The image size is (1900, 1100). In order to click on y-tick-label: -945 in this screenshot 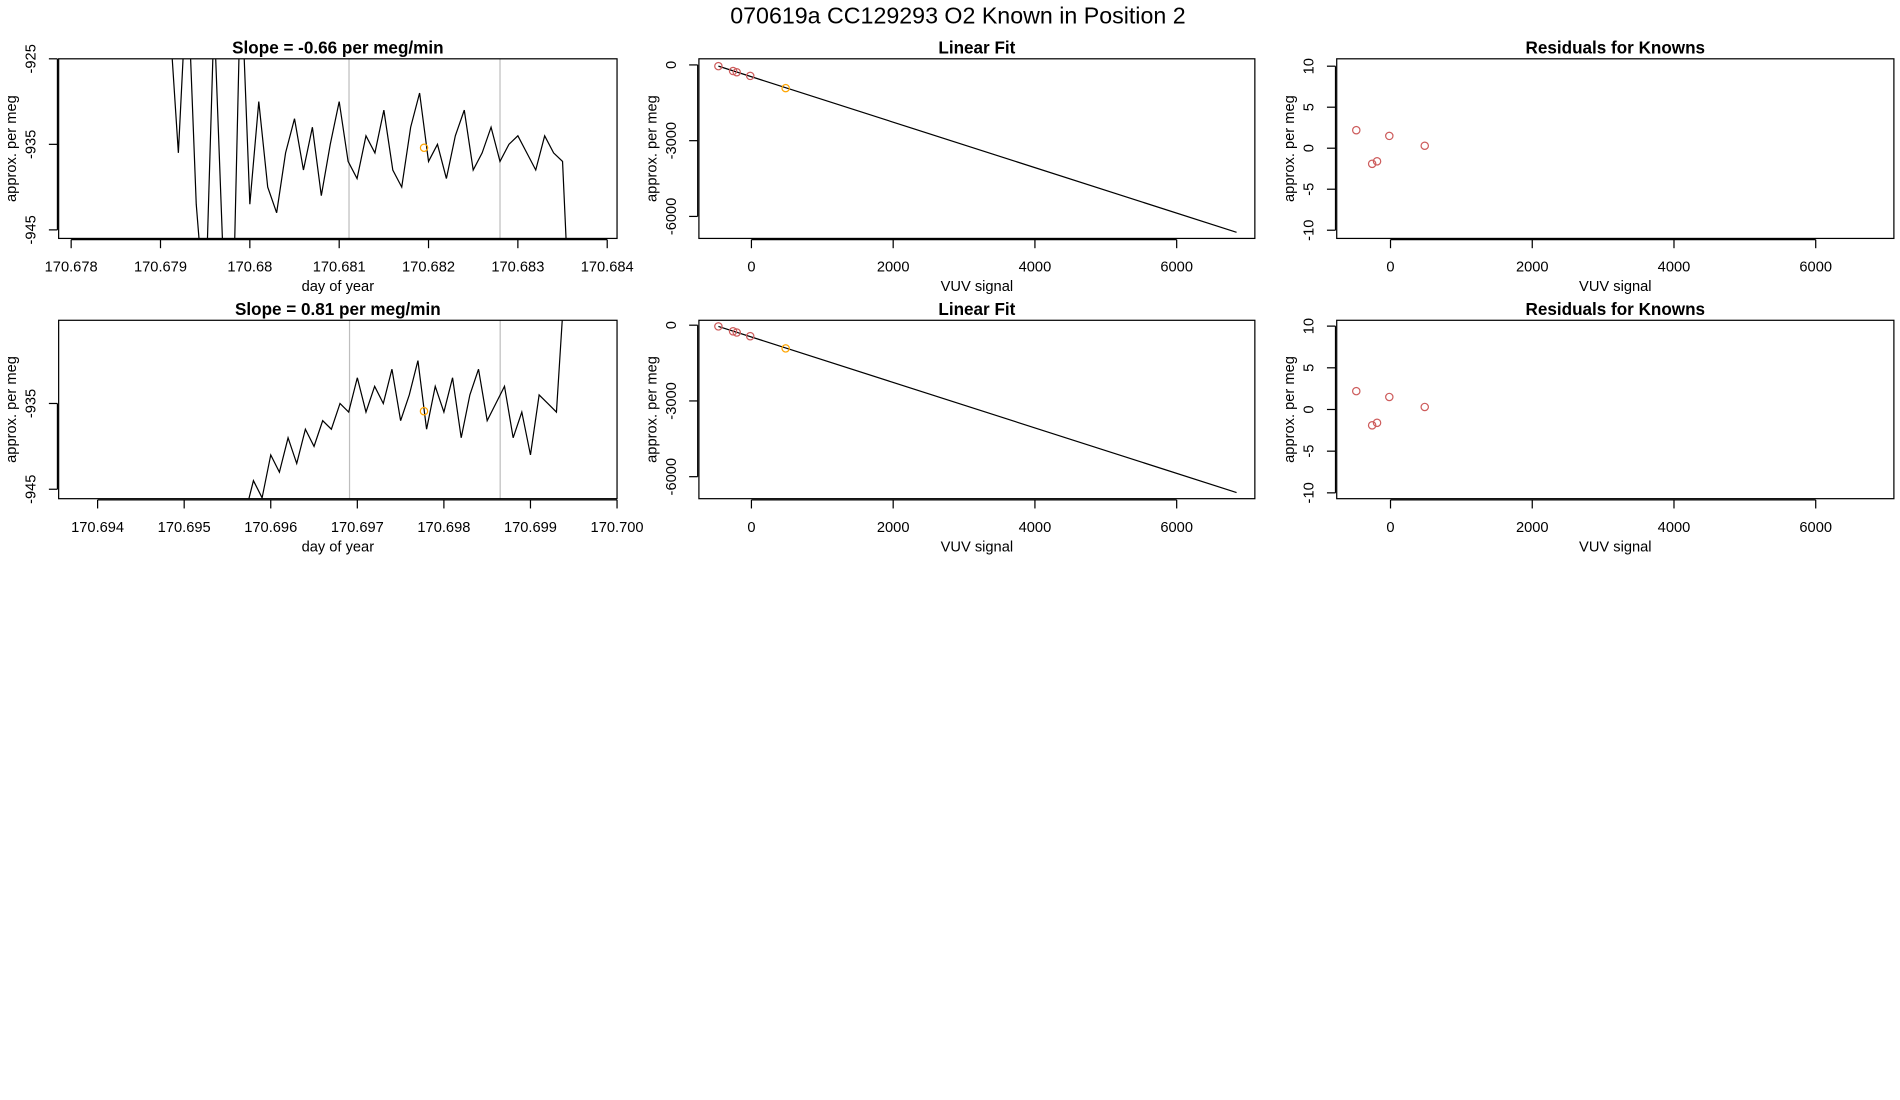, I will do `click(32, 229)`.